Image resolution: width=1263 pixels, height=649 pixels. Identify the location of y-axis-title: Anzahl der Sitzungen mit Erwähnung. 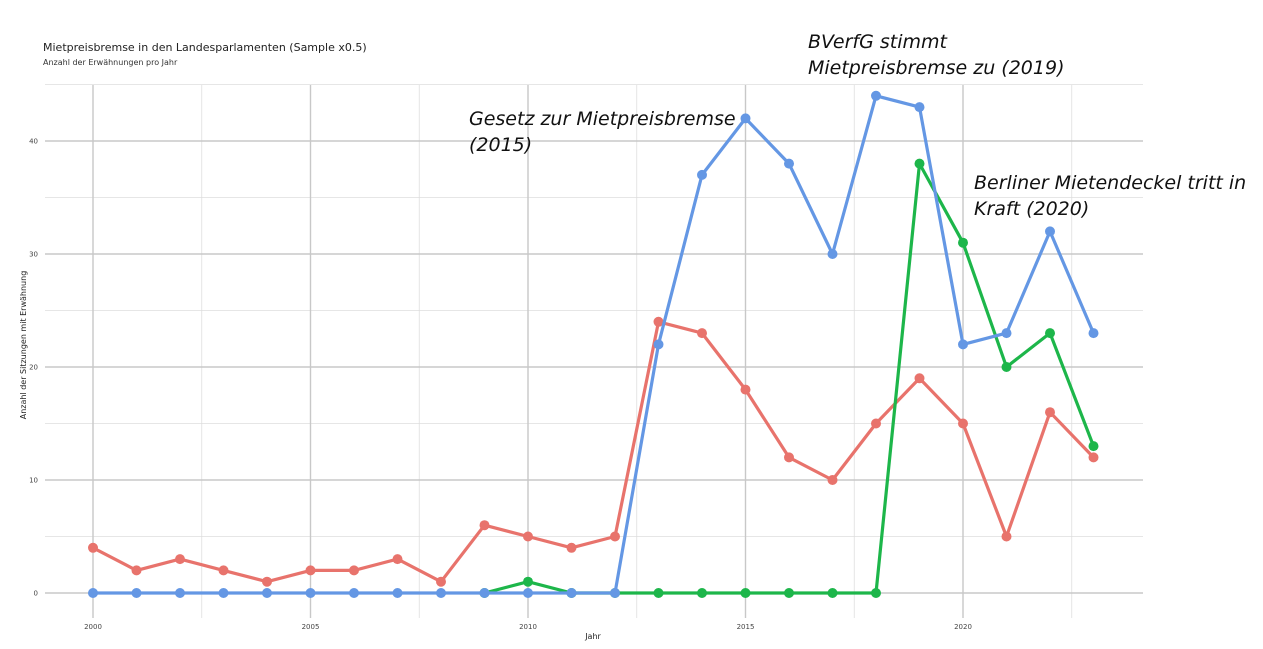
(23, 345).